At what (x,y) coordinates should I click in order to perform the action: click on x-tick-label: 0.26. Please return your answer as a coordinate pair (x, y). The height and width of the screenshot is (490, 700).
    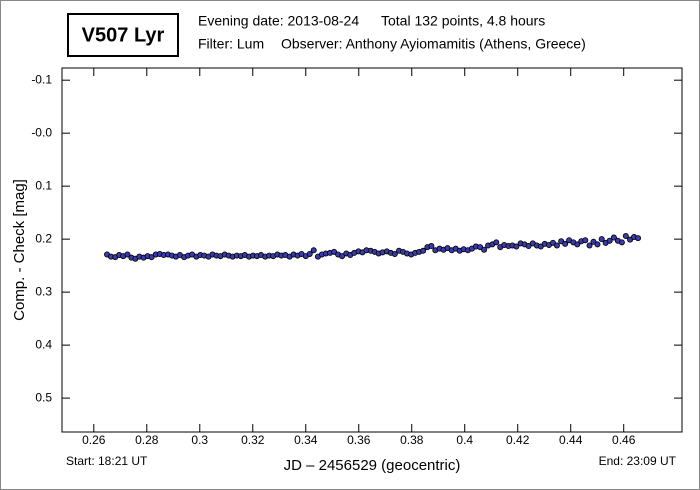
    Looking at the image, I should click on (94, 440).